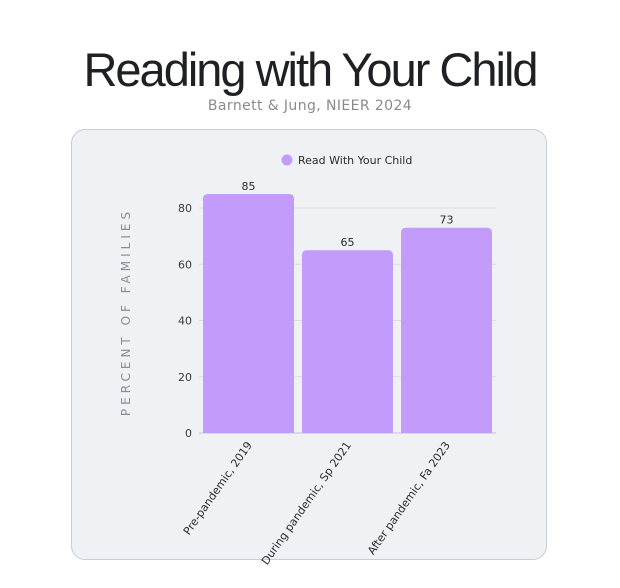 The image size is (620, 588). I want to click on page-subtitle: Barnett & Jung, NIEER 2024, so click(310, 106).